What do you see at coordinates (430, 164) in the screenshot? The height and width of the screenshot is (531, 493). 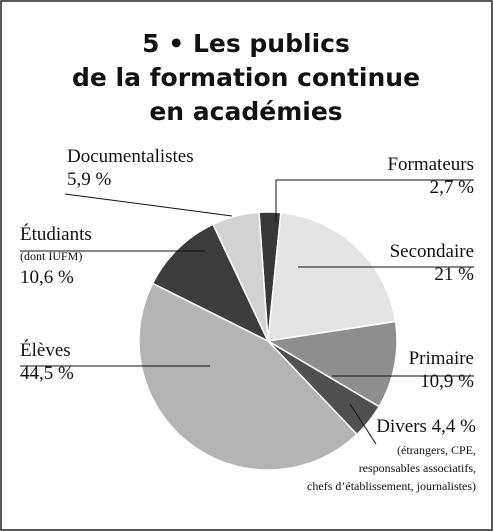 I see `category-label: Formateurs` at bounding box center [430, 164].